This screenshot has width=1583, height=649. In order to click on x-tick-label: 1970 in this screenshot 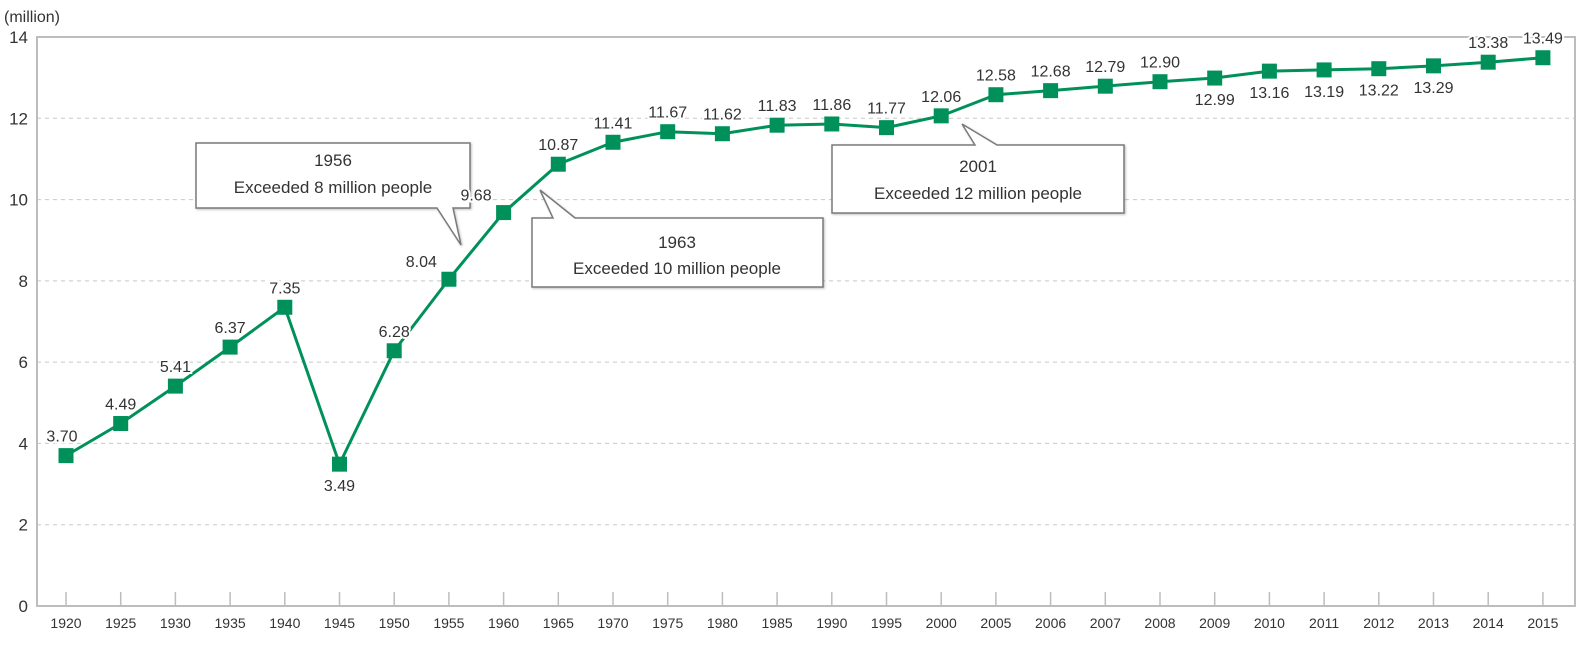, I will do `click(612, 623)`.